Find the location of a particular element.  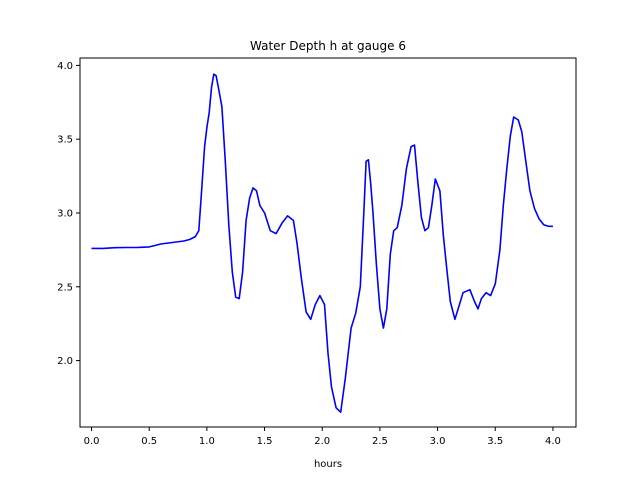

x-tick-label: 2.5 is located at coordinates (380, 441).